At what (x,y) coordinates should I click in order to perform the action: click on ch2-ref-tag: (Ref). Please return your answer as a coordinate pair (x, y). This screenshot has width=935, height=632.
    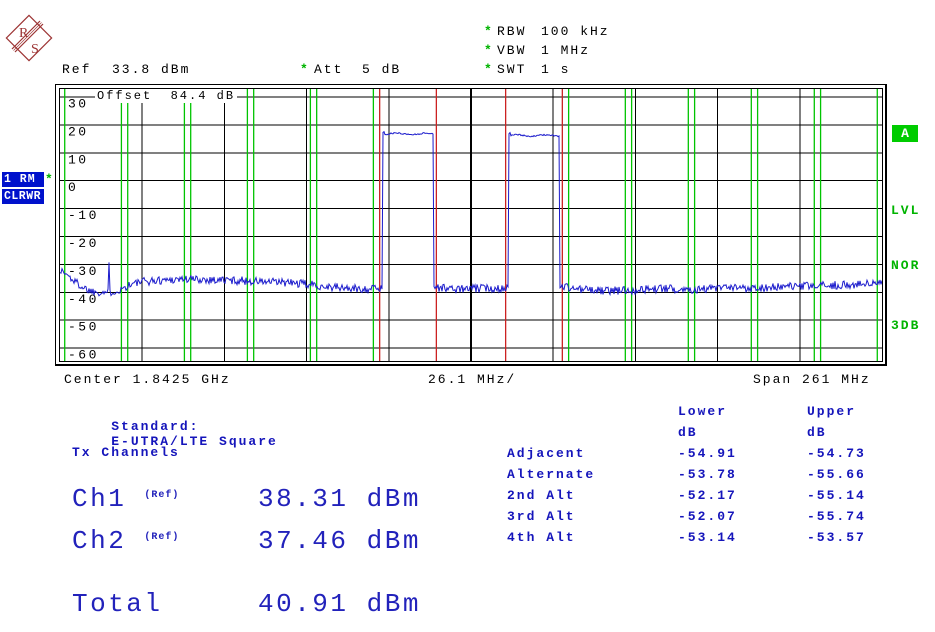
    Looking at the image, I should click on (162, 537).